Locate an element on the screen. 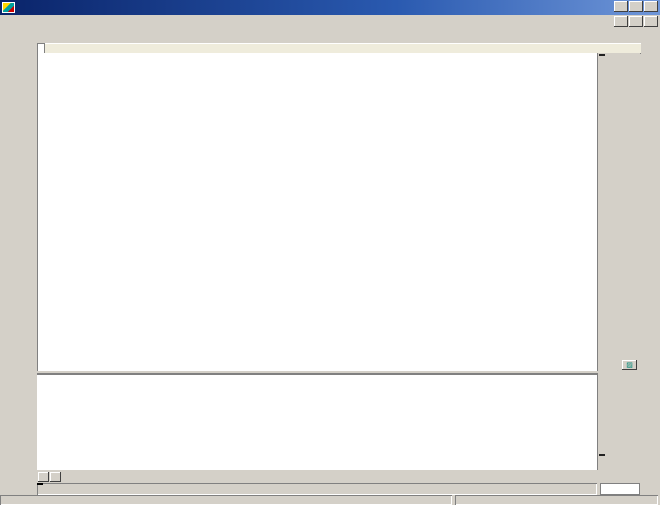  study-tabs-bar is located at coordinates (338, 477).